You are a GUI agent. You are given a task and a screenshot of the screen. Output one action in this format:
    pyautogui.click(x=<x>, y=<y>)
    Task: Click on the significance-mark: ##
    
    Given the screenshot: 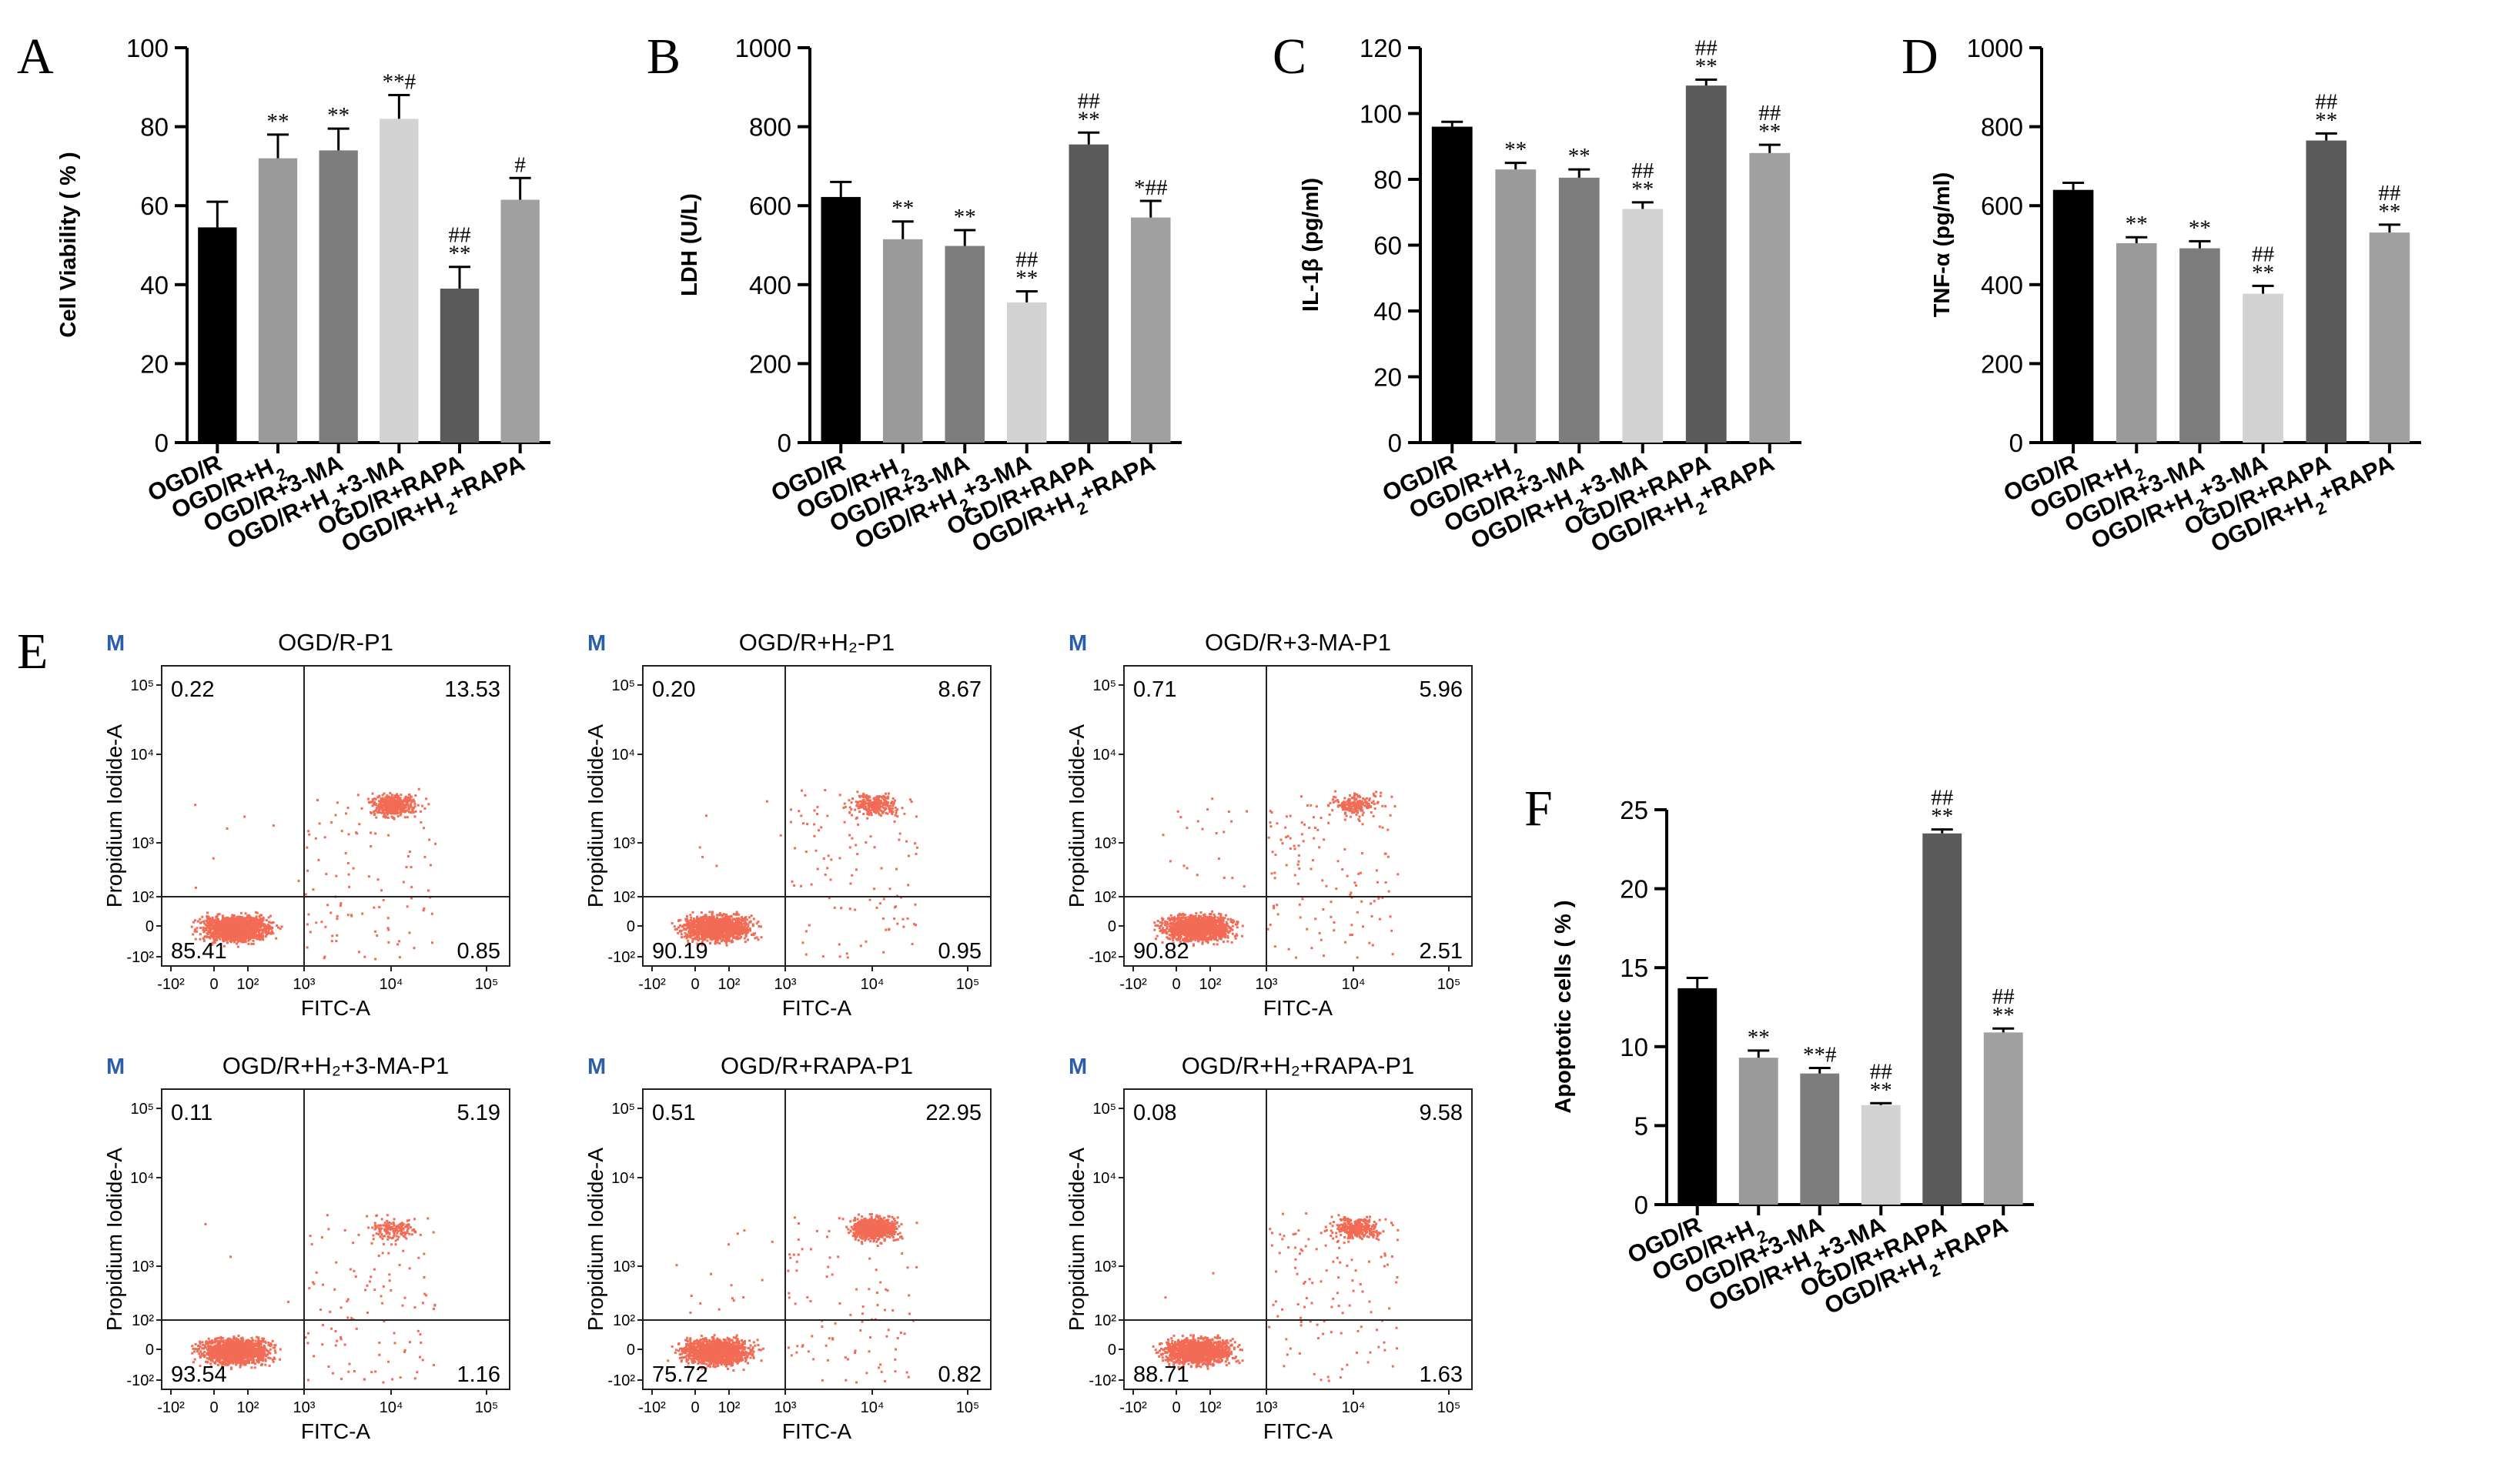 What is the action you would take?
    pyautogui.click(x=1707, y=47)
    